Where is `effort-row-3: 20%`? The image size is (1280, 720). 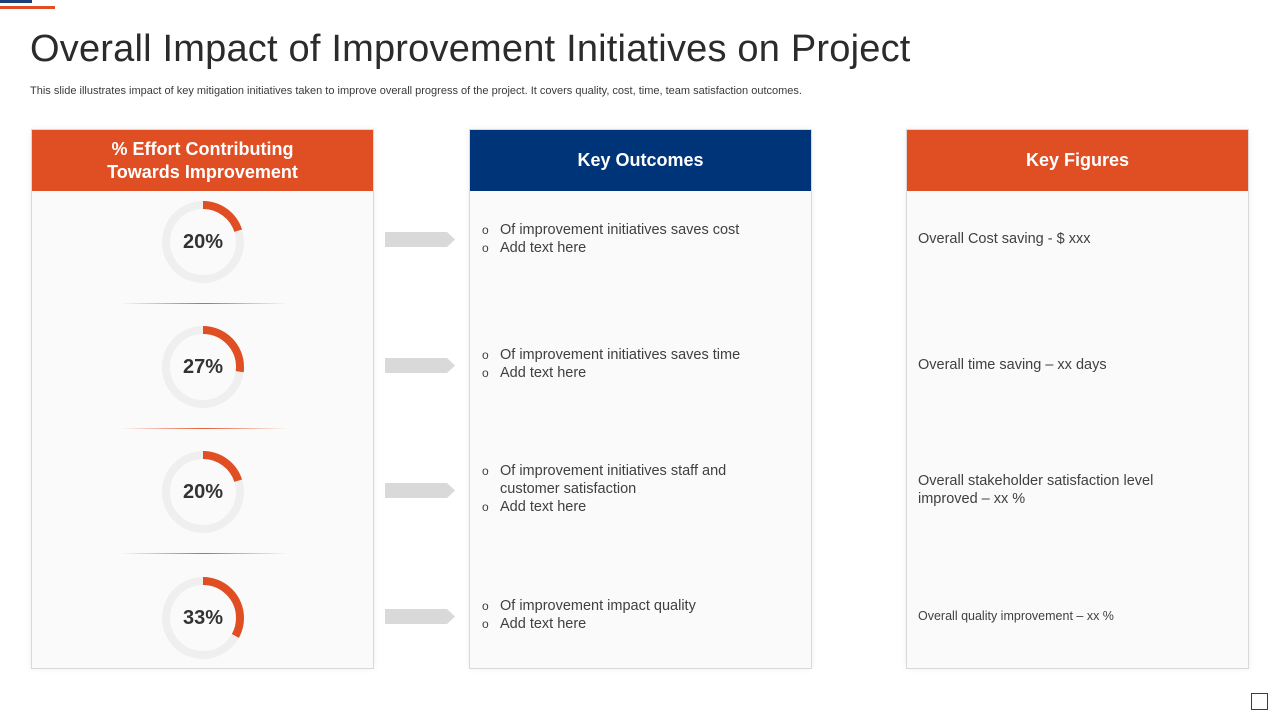
effort-row-3: 20% is located at coordinates (202, 494).